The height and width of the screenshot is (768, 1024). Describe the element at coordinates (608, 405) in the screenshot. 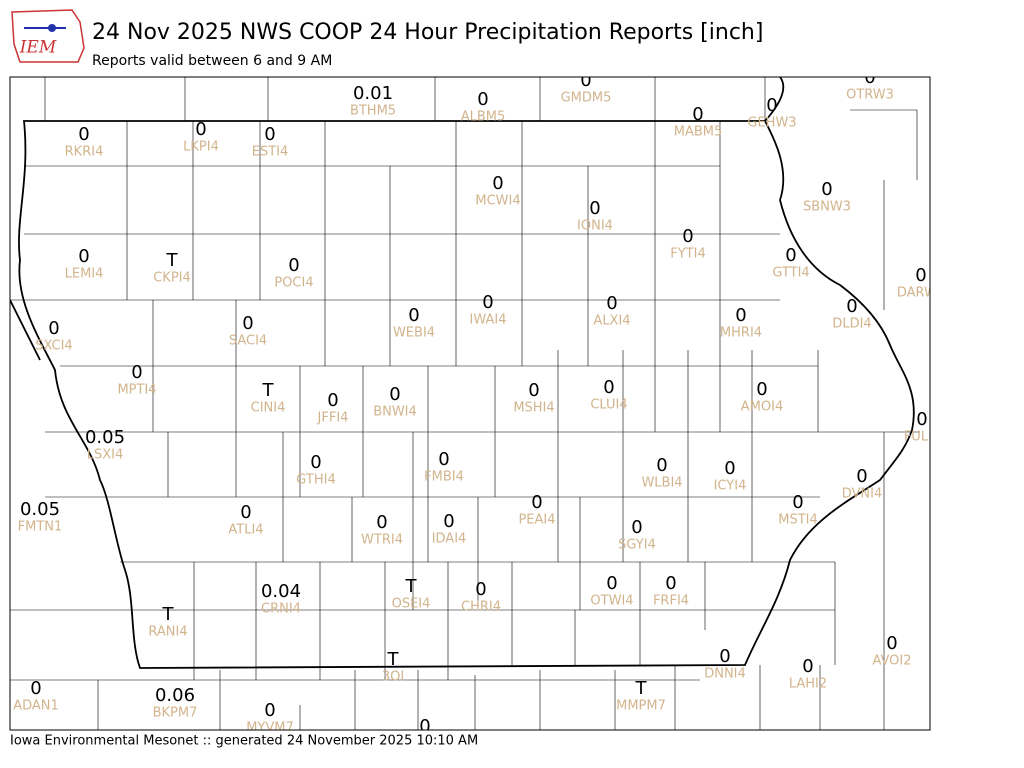

I see `station-id: CLUI4` at that location.